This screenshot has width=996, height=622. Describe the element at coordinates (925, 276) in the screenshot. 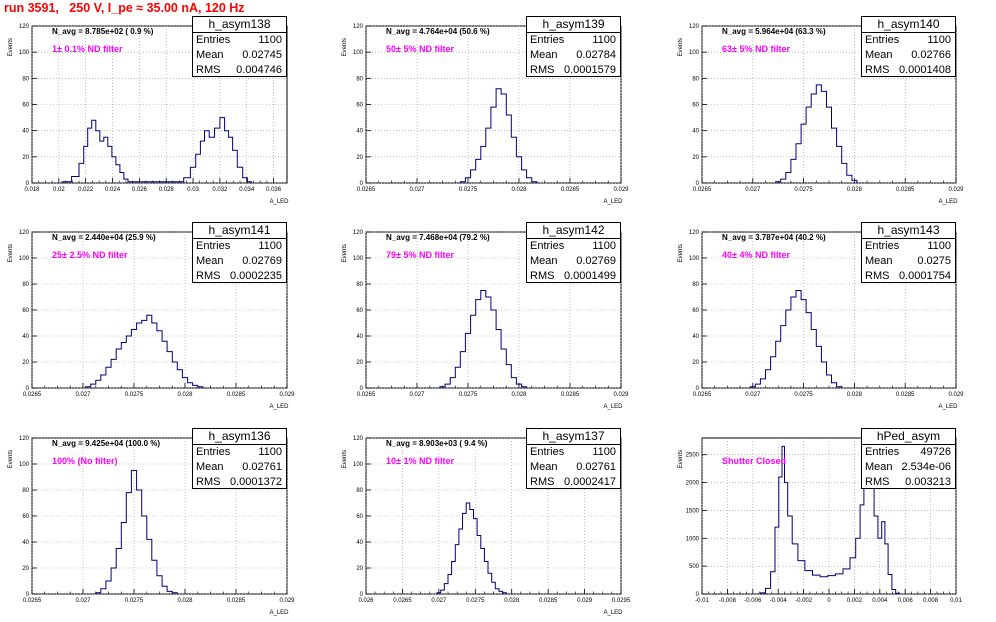

I see `stats-value: 0.0001754` at that location.